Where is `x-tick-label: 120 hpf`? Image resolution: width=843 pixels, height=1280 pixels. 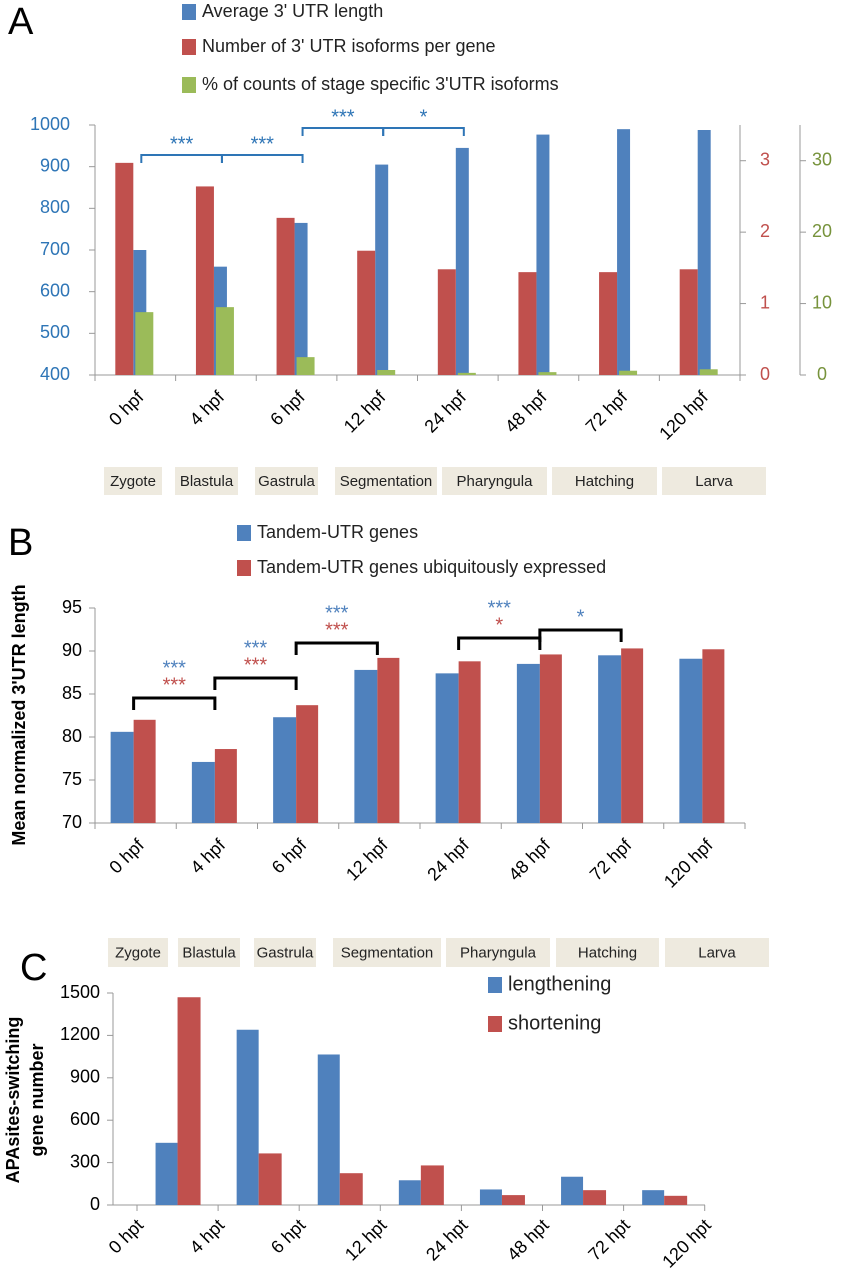 x-tick-label: 120 hpf is located at coordinates (683, 414).